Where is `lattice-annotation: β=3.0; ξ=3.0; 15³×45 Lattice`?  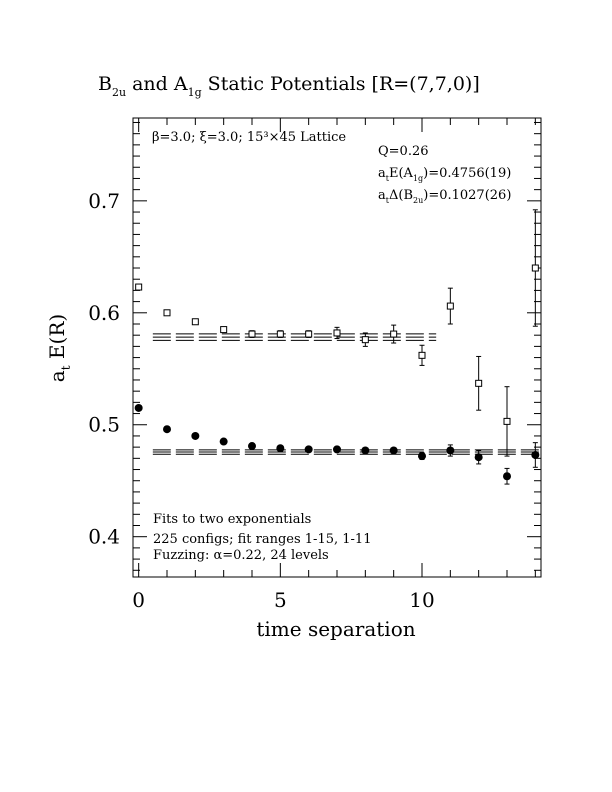 lattice-annotation: β=3.0; ξ=3.0; 15³×45 Lattice is located at coordinates (249, 137).